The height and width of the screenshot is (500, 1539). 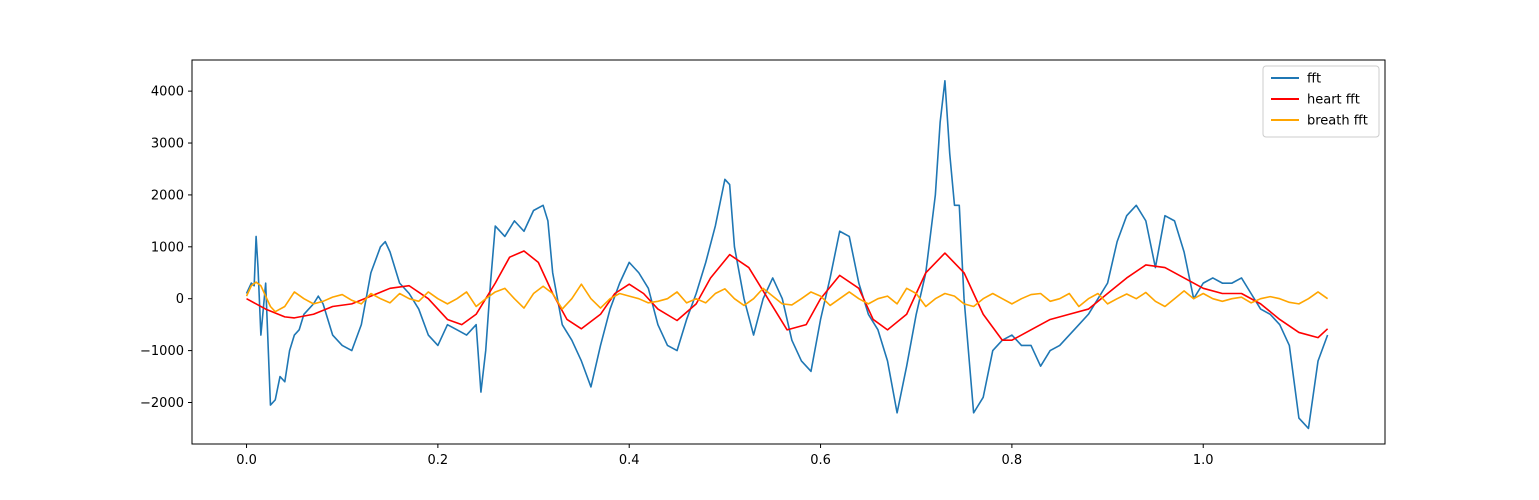 What do you see at coordinates (162, 403) in the screenshot?
I see `y-tick-label: −2000` at bounding box center [162, 403].